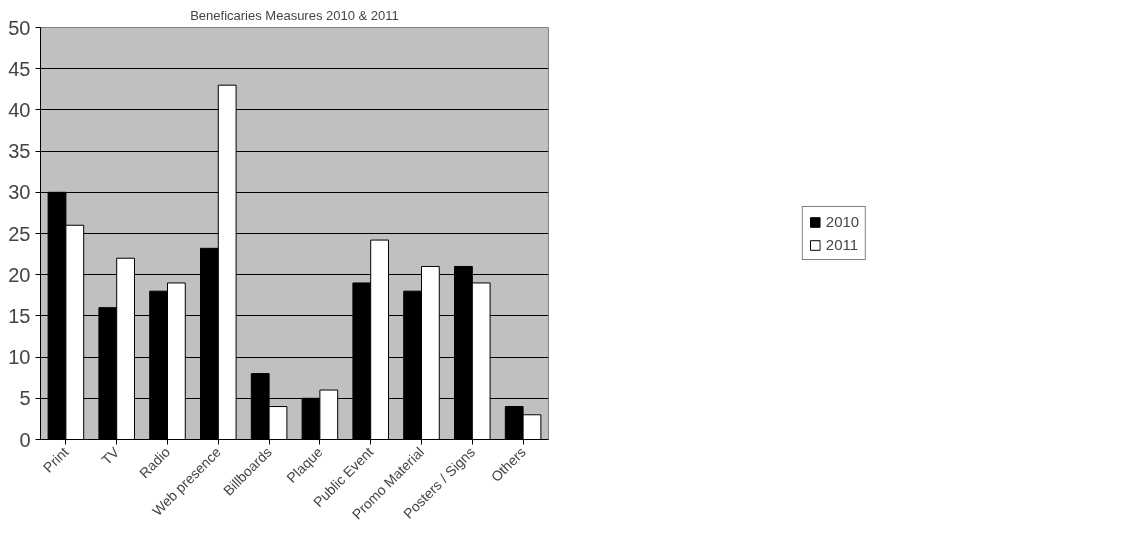 This screenshot has height=541, width=1129. Describe the element at coordinates (19, 274) in the screenshot. I see `y-tick-label: 20` at that location.